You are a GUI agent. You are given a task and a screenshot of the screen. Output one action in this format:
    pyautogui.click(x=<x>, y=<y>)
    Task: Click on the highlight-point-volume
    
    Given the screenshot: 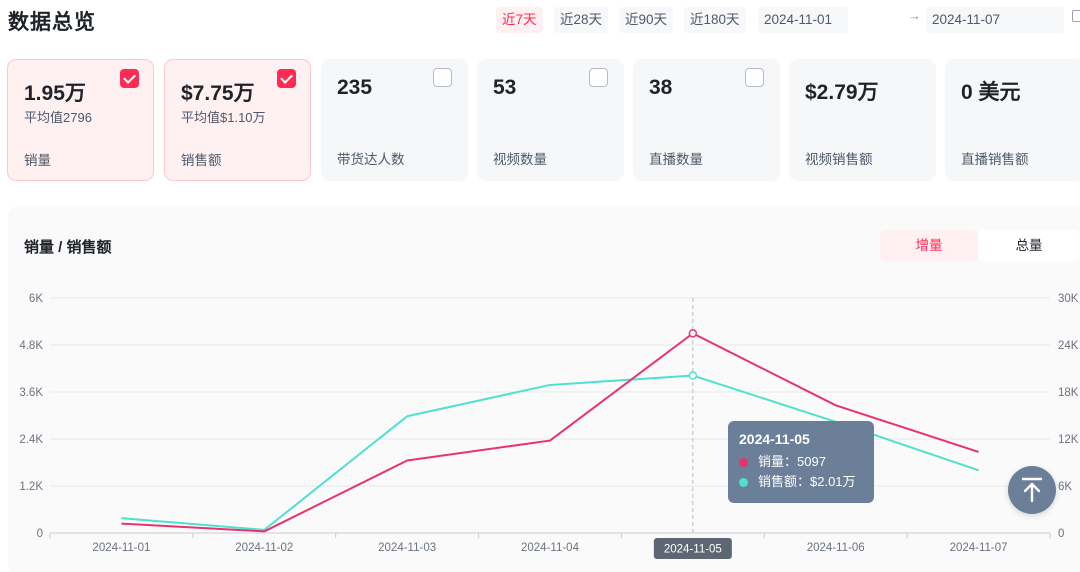 What is the action you would take?
    pyautogui.click(x=693, y=333)
    